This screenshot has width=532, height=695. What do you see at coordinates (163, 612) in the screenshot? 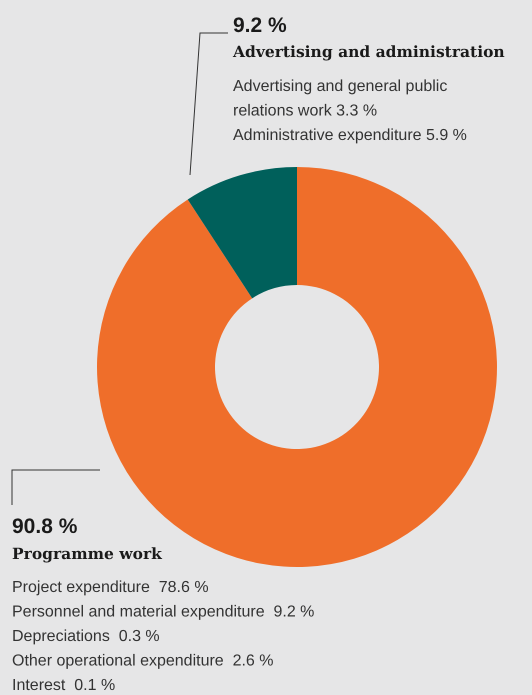
I see `text: Personnel and material expenditure 9.2 %` at bounding box center [163, 612].